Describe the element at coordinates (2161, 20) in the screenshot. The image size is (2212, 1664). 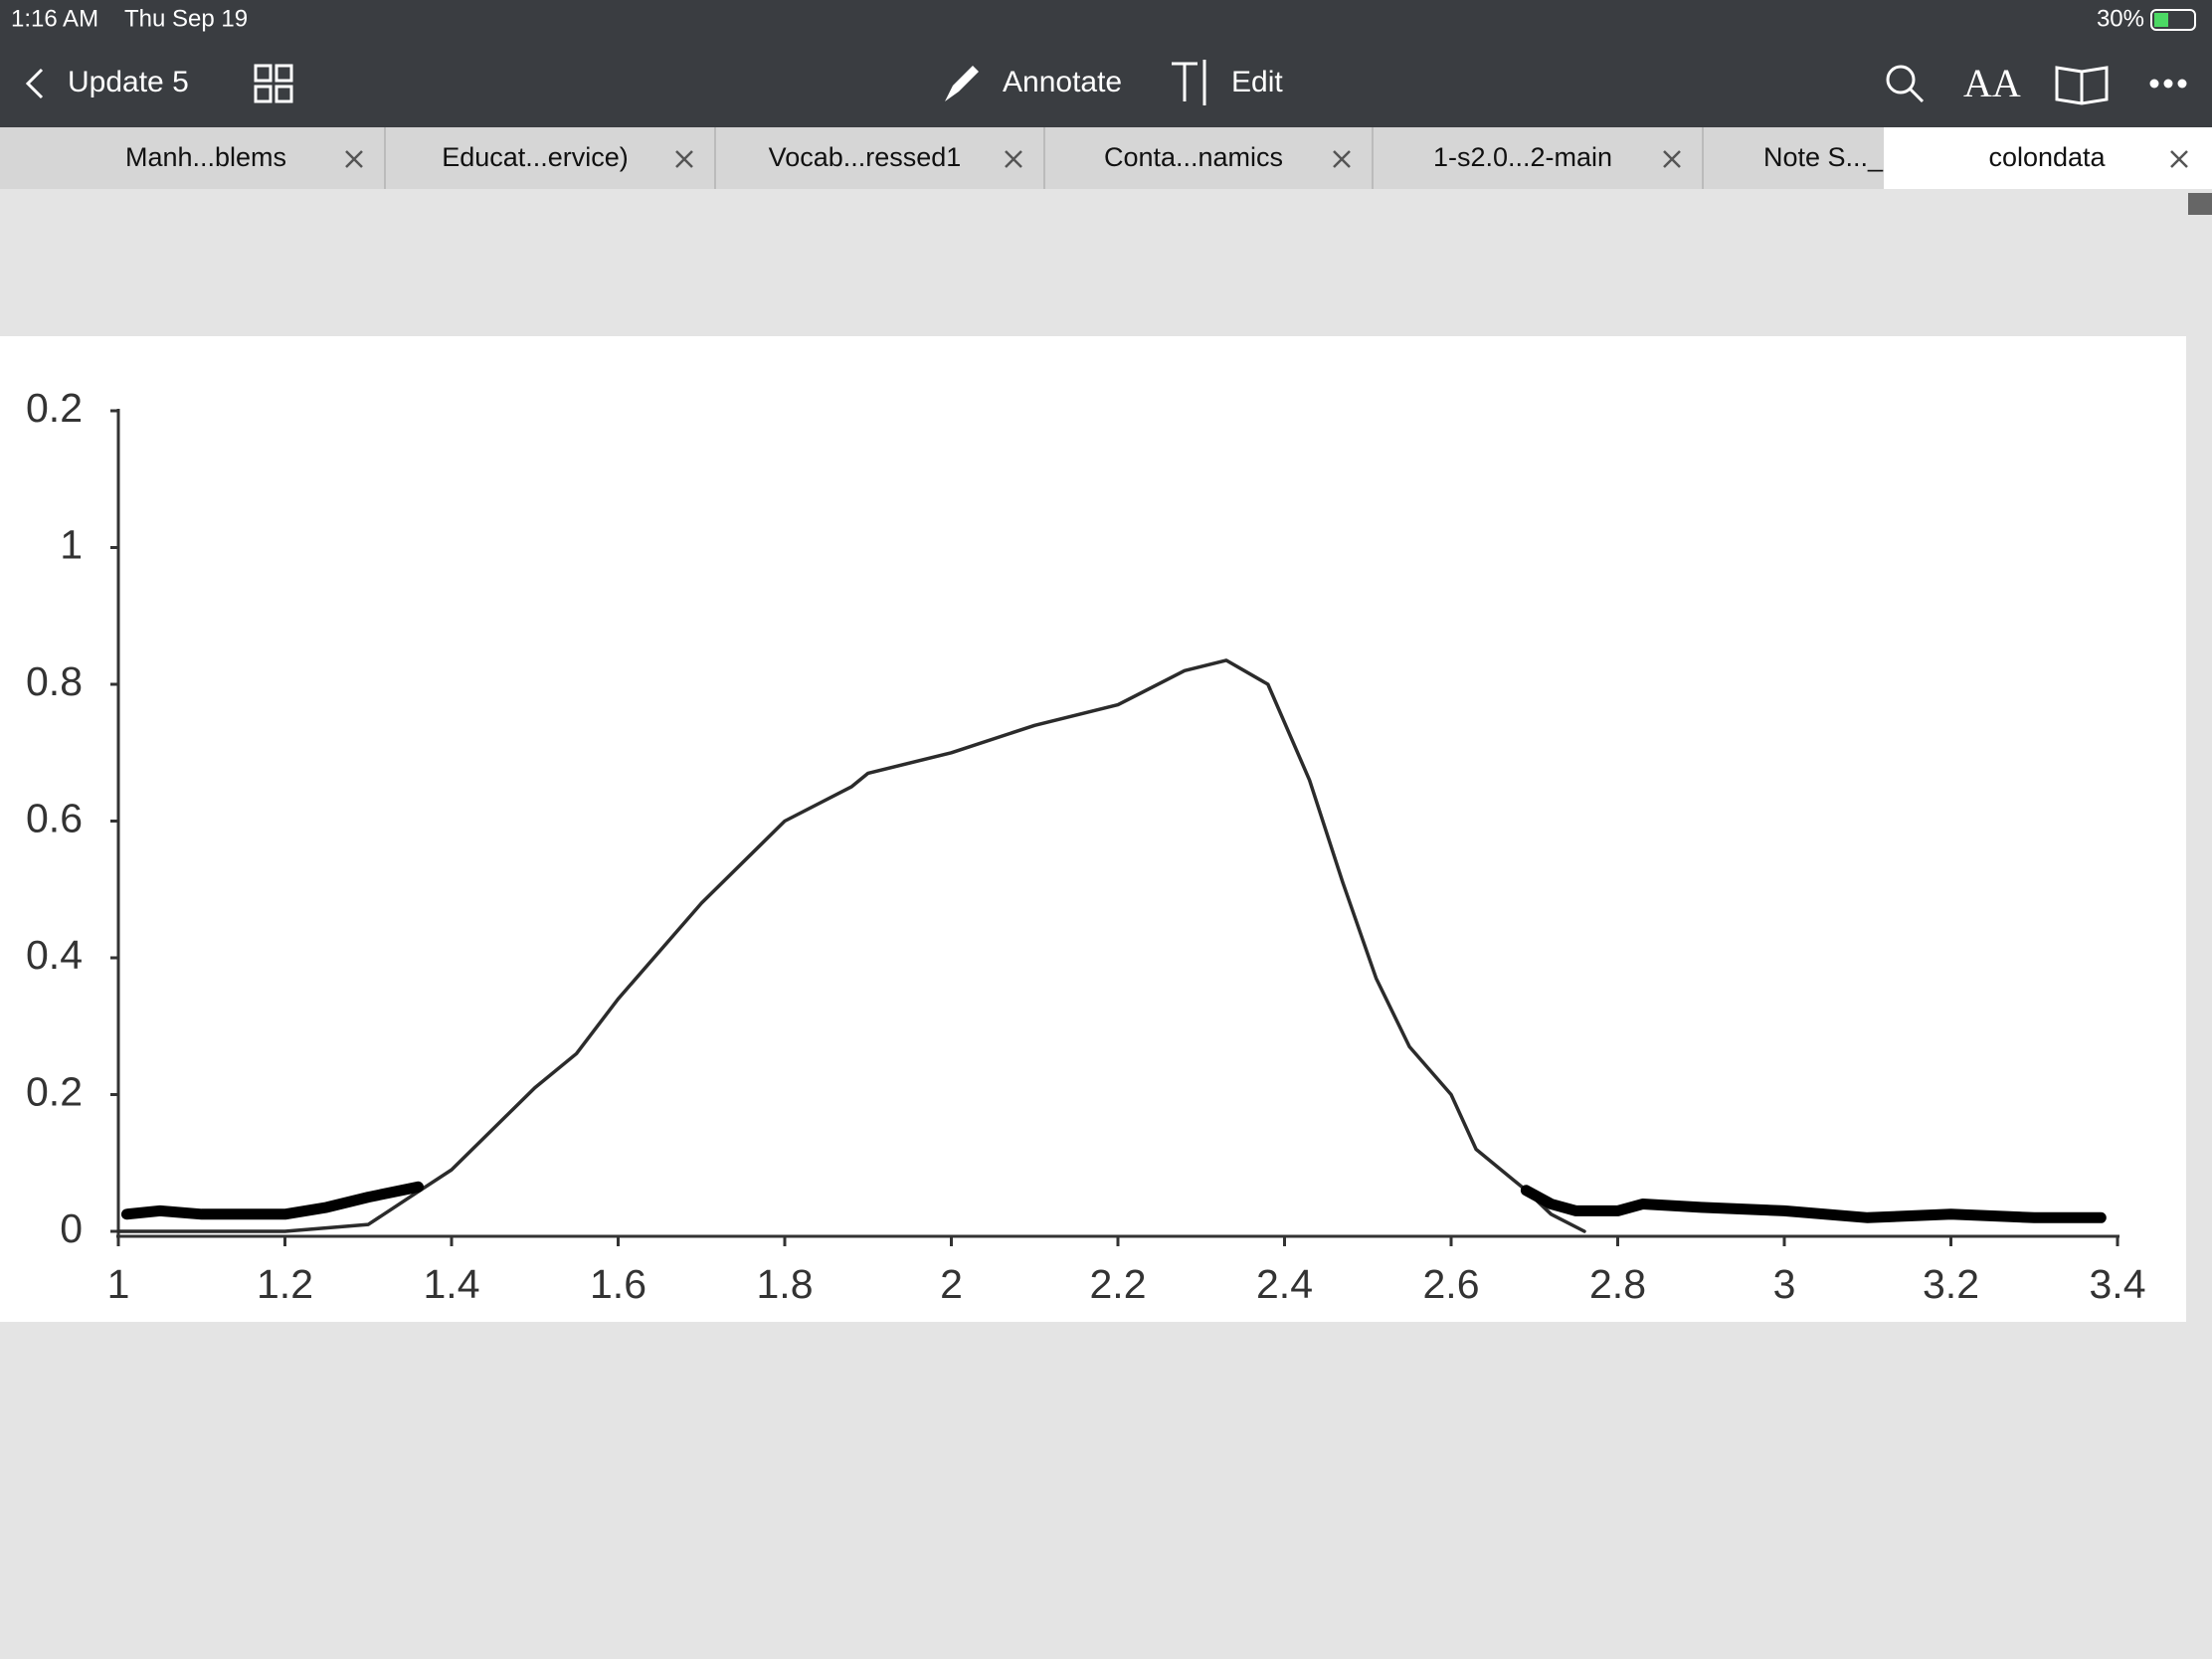
I see `battery-fill` at that location.